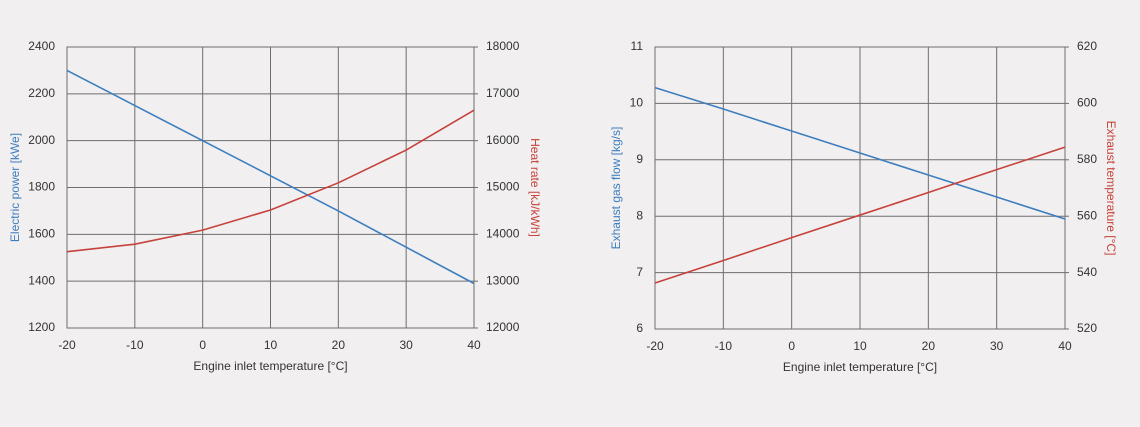  What do you see at coordinates (503, 327) in the screenshot?
I see `y2-tick-label: 12000` at bounding box center [503, 327].